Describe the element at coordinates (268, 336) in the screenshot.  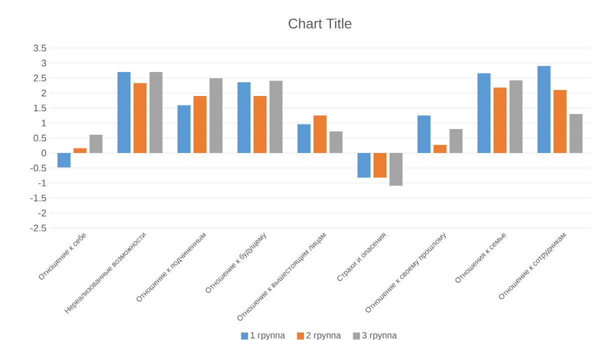
I see `legend-label: 1 группа` at that location.